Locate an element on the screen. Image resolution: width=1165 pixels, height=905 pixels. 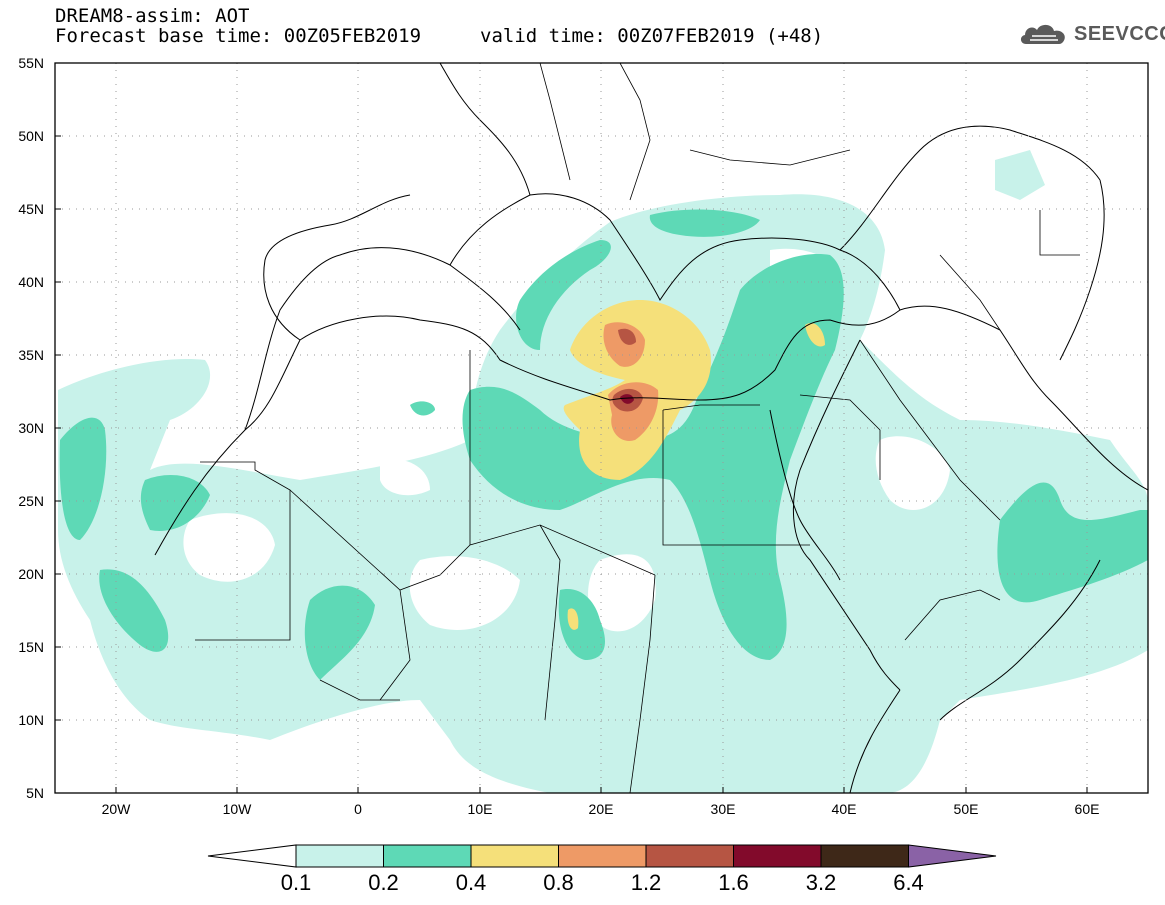
lat-label: 55N is located at coordinates (31, 63).